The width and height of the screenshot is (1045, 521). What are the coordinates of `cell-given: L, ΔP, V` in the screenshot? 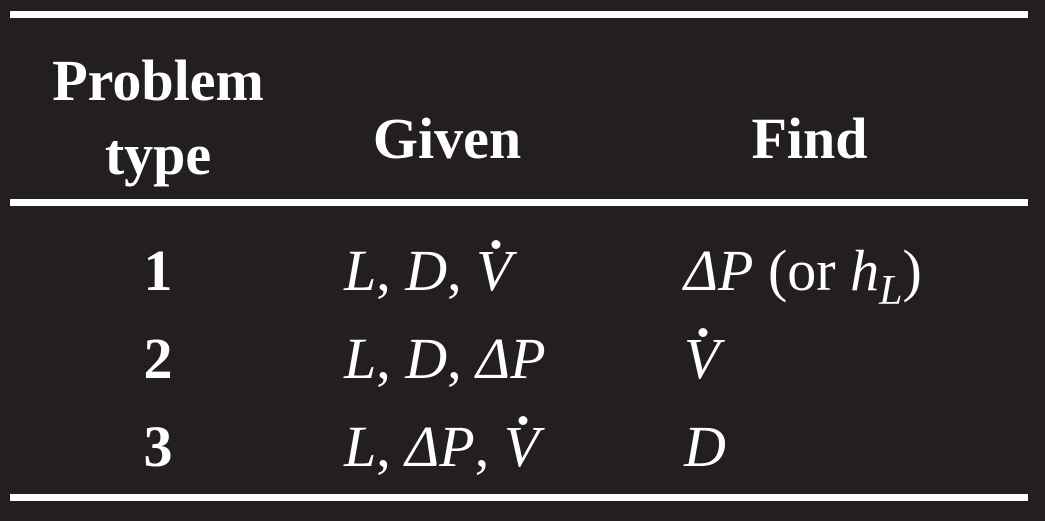 It's located at (494, 447).